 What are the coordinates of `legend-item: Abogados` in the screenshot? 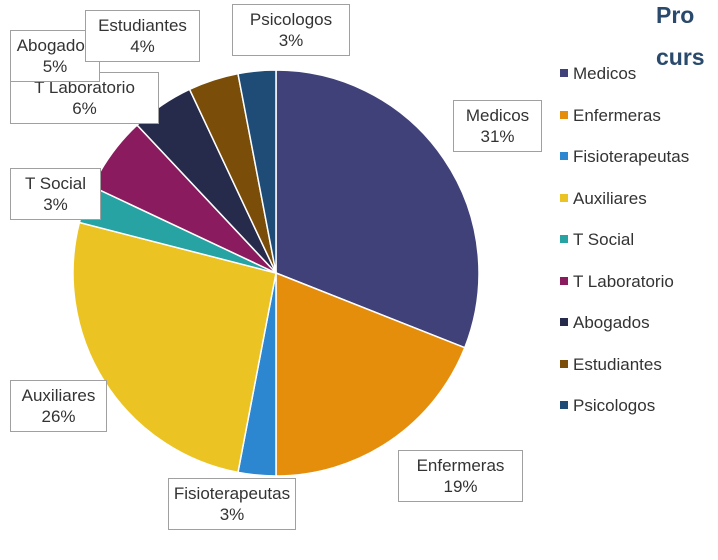 It's located at (605, 323).